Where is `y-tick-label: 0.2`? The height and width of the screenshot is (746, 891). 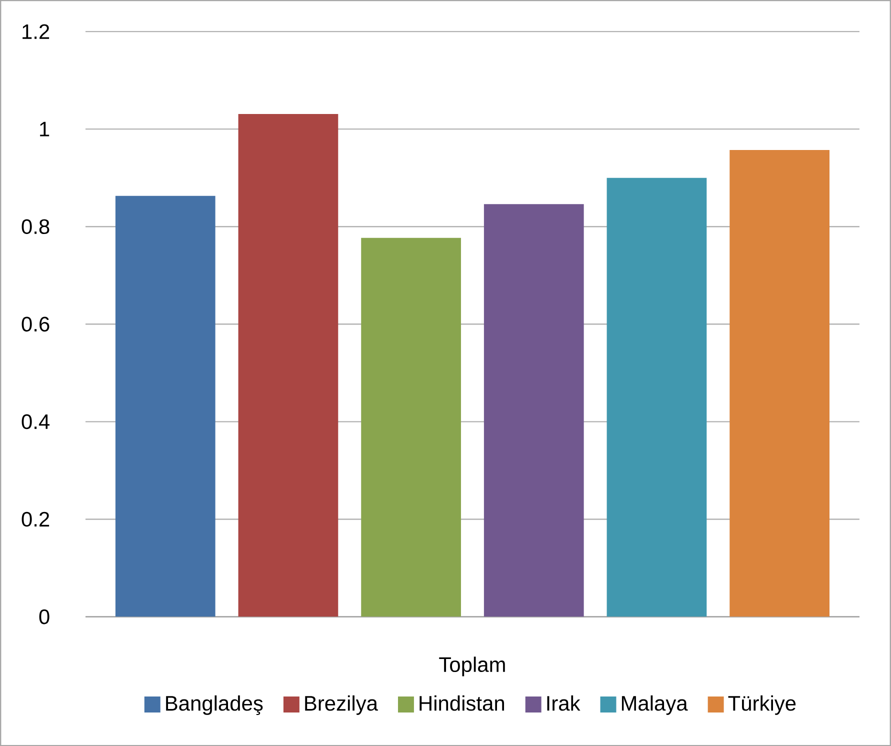
y-tick-label: 0.2 is located at coordinates (36, 519).